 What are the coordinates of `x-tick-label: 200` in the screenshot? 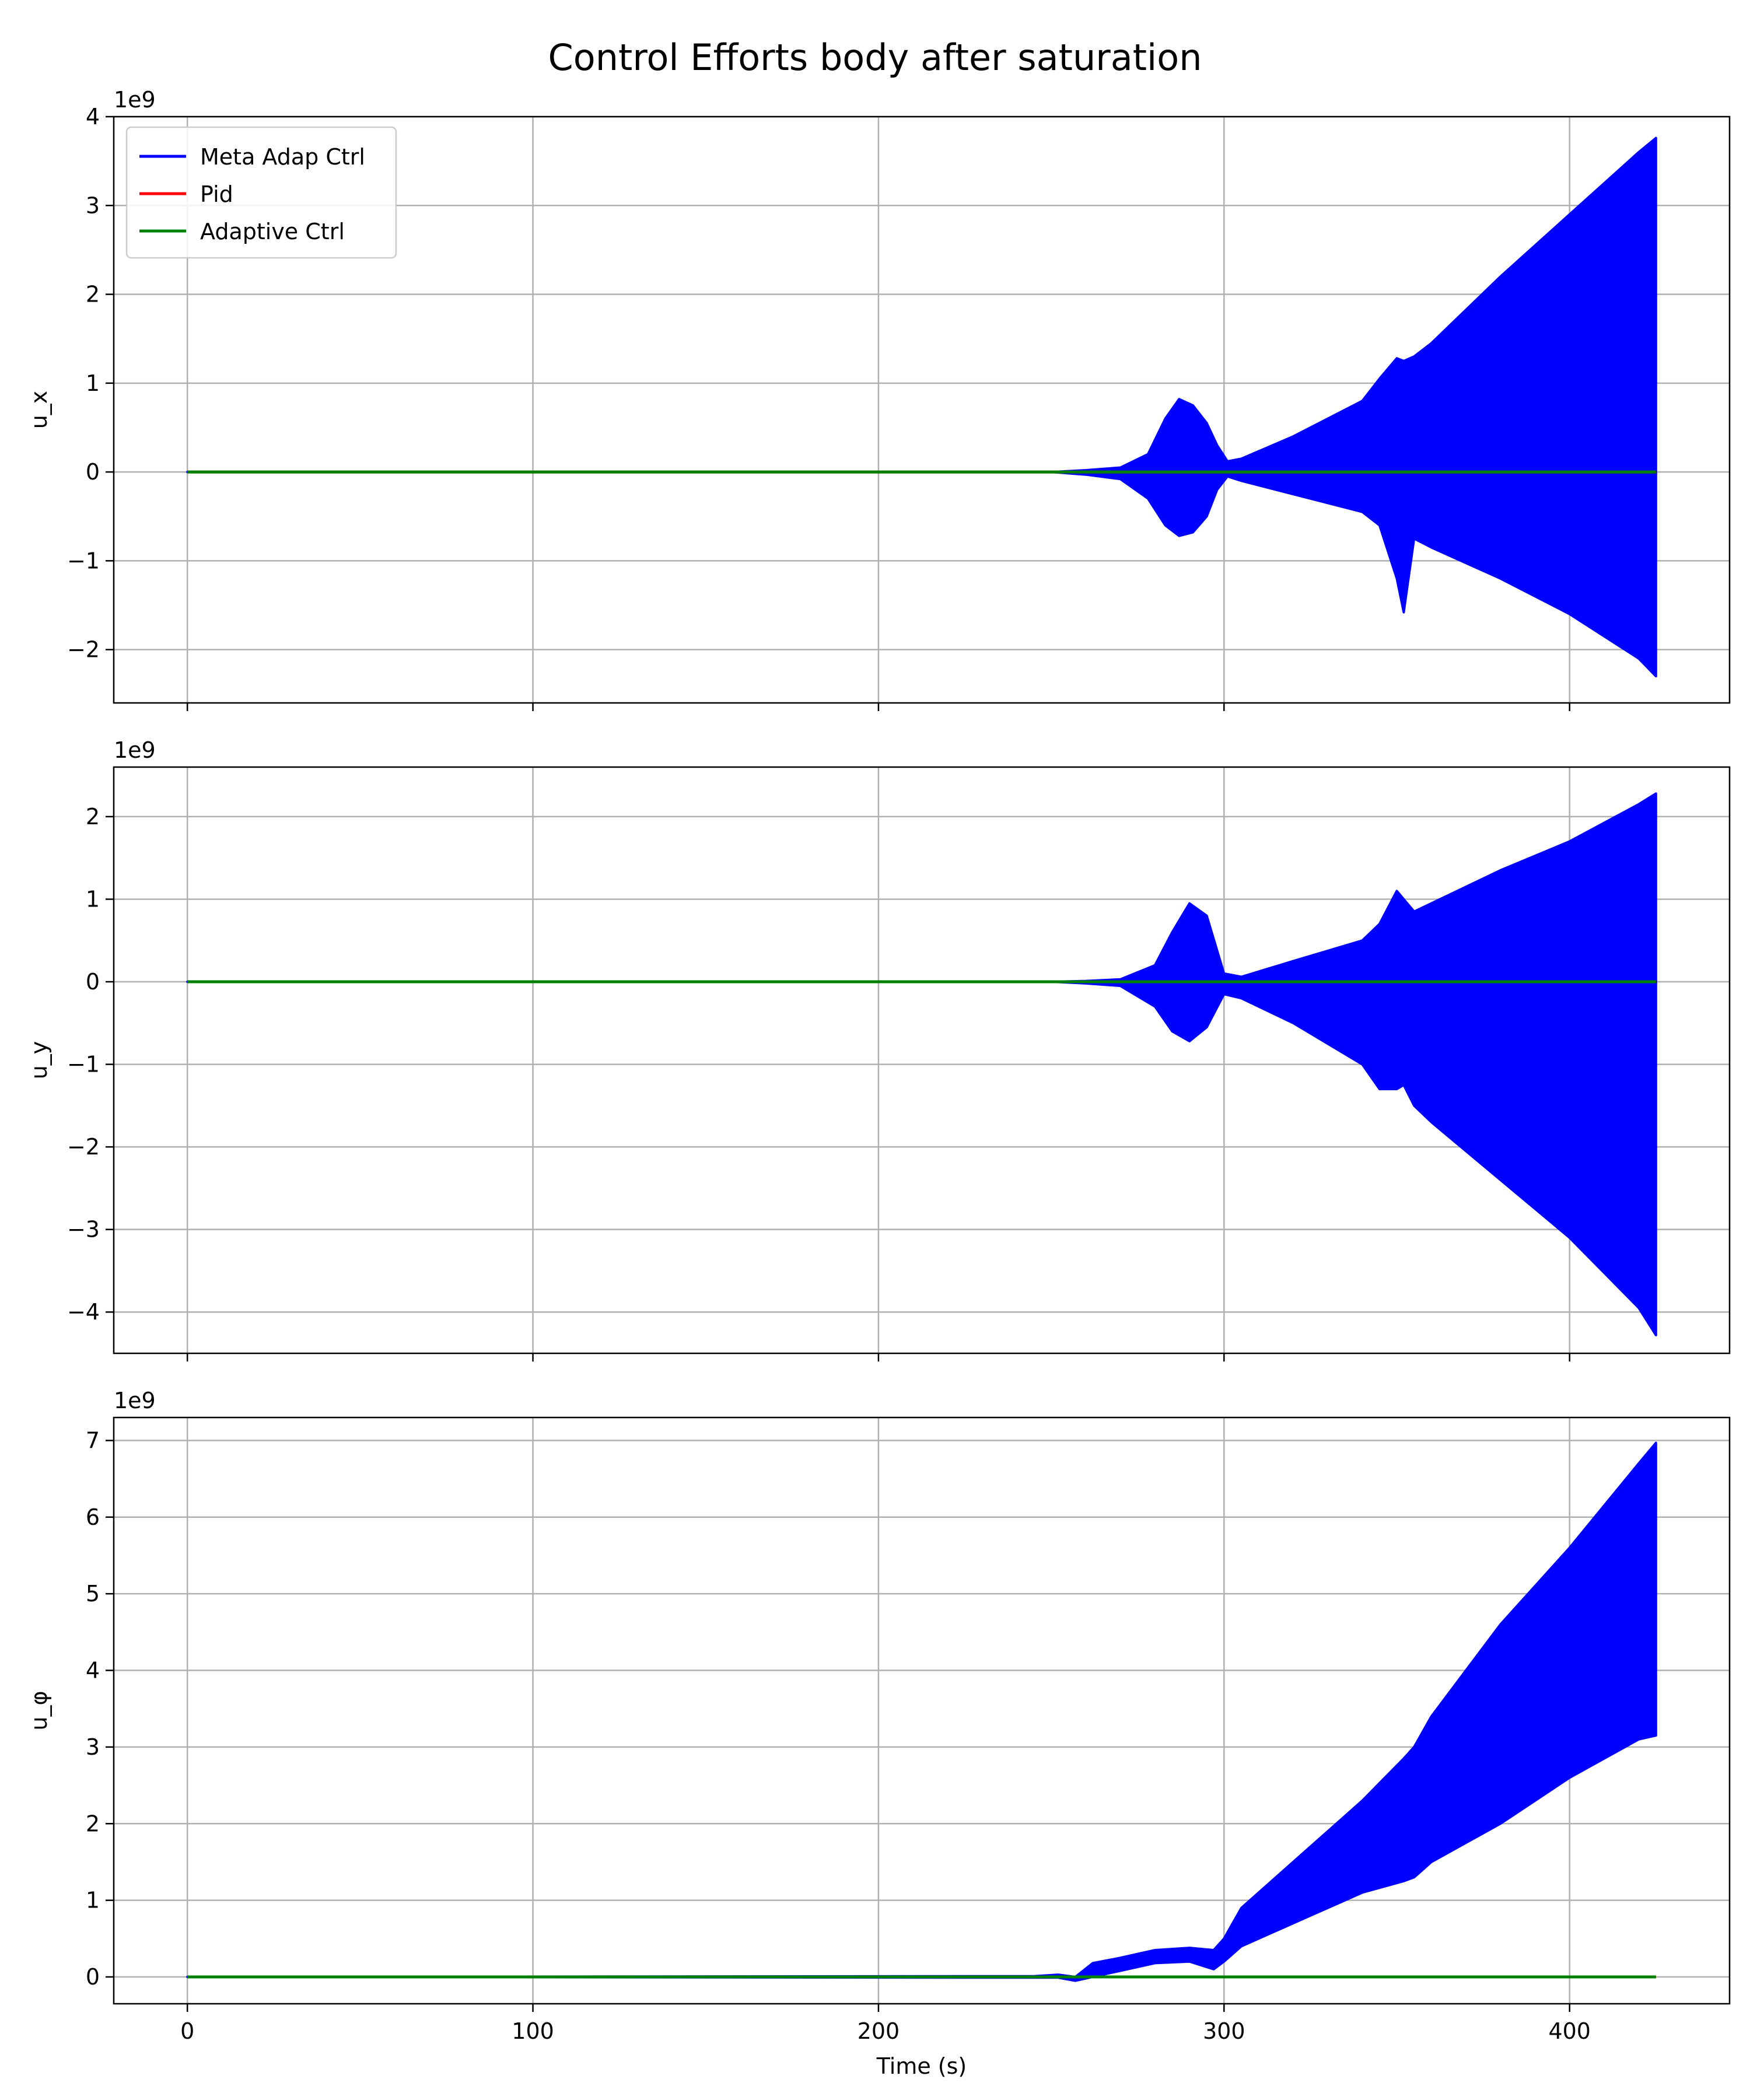 It's located at (879, 2031).